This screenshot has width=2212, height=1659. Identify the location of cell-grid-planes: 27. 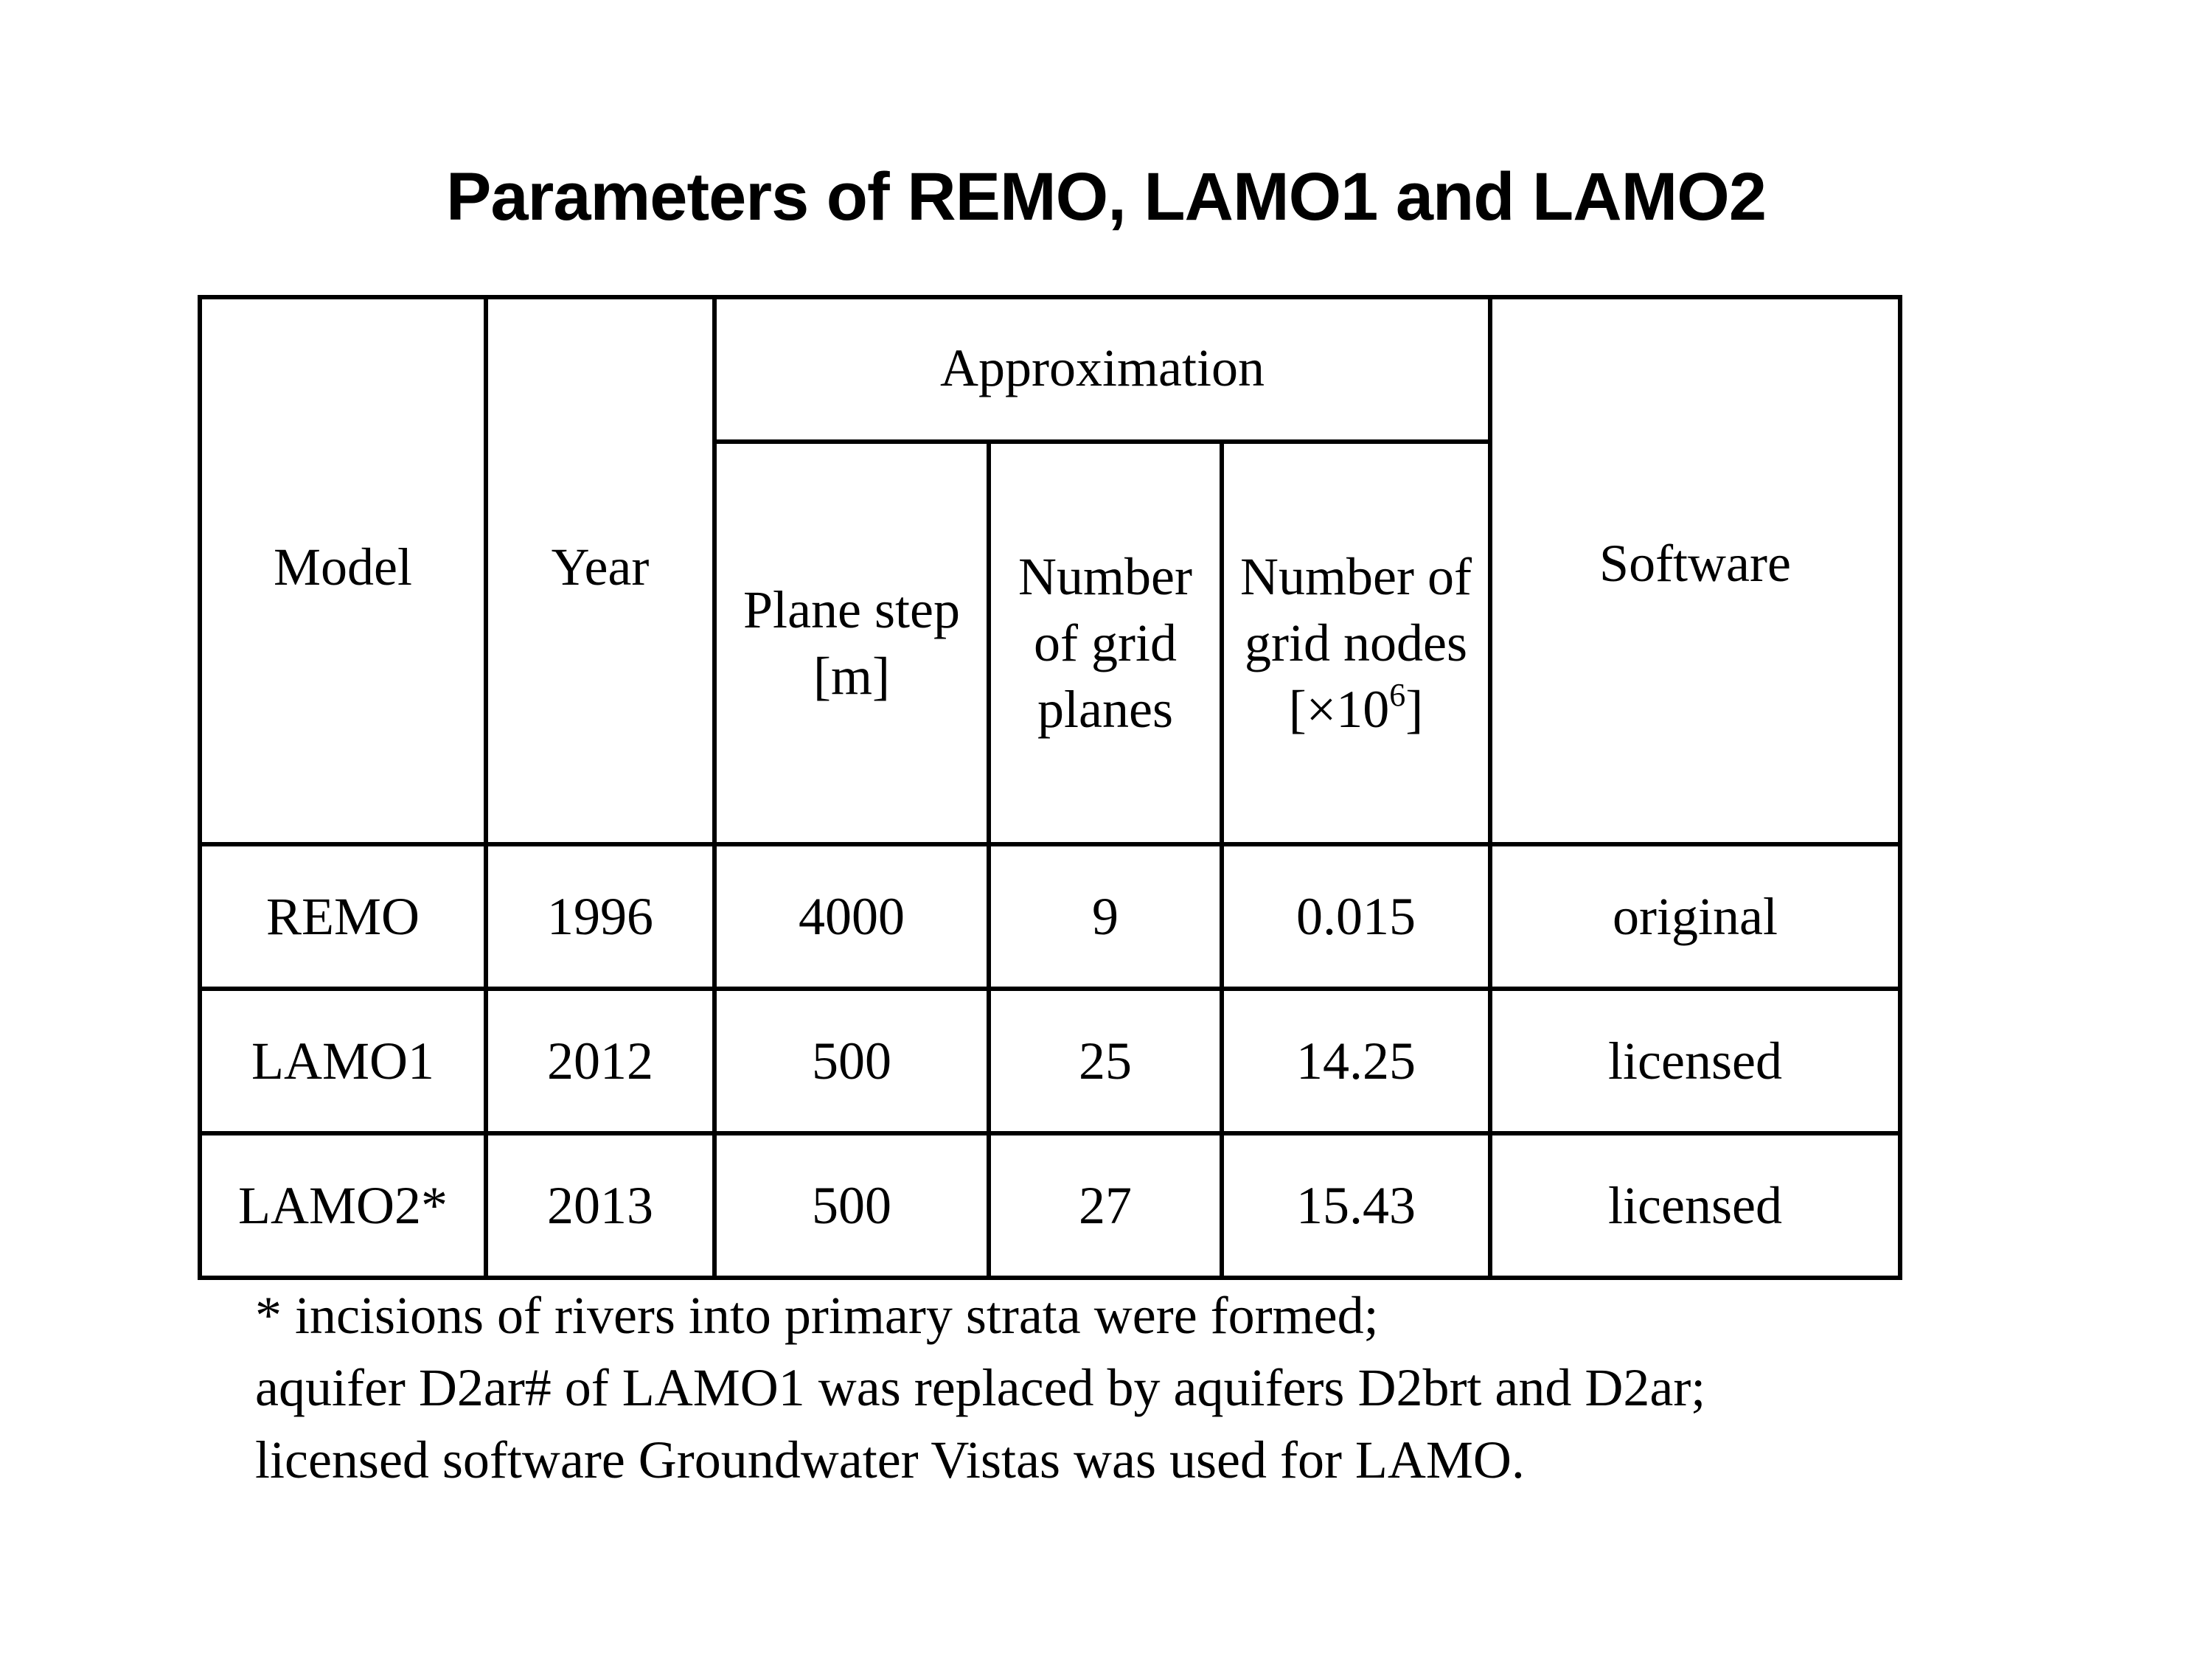
(1105, 1205).